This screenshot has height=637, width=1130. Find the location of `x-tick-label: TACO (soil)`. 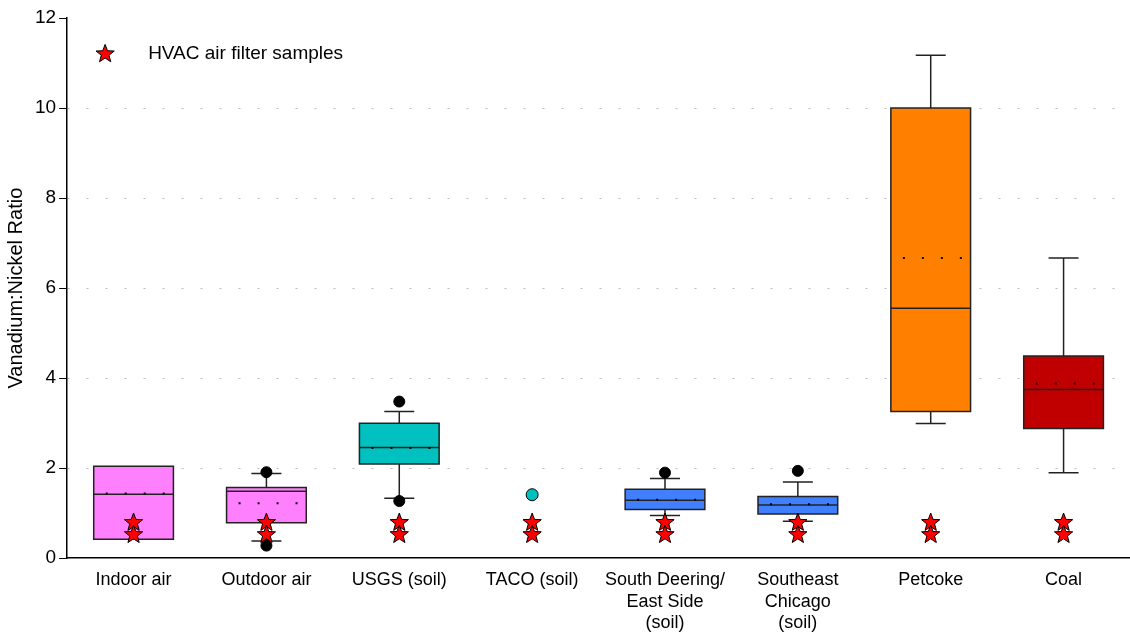

x-tick-label: TACO (soil) is located at coordinates (532, 578).